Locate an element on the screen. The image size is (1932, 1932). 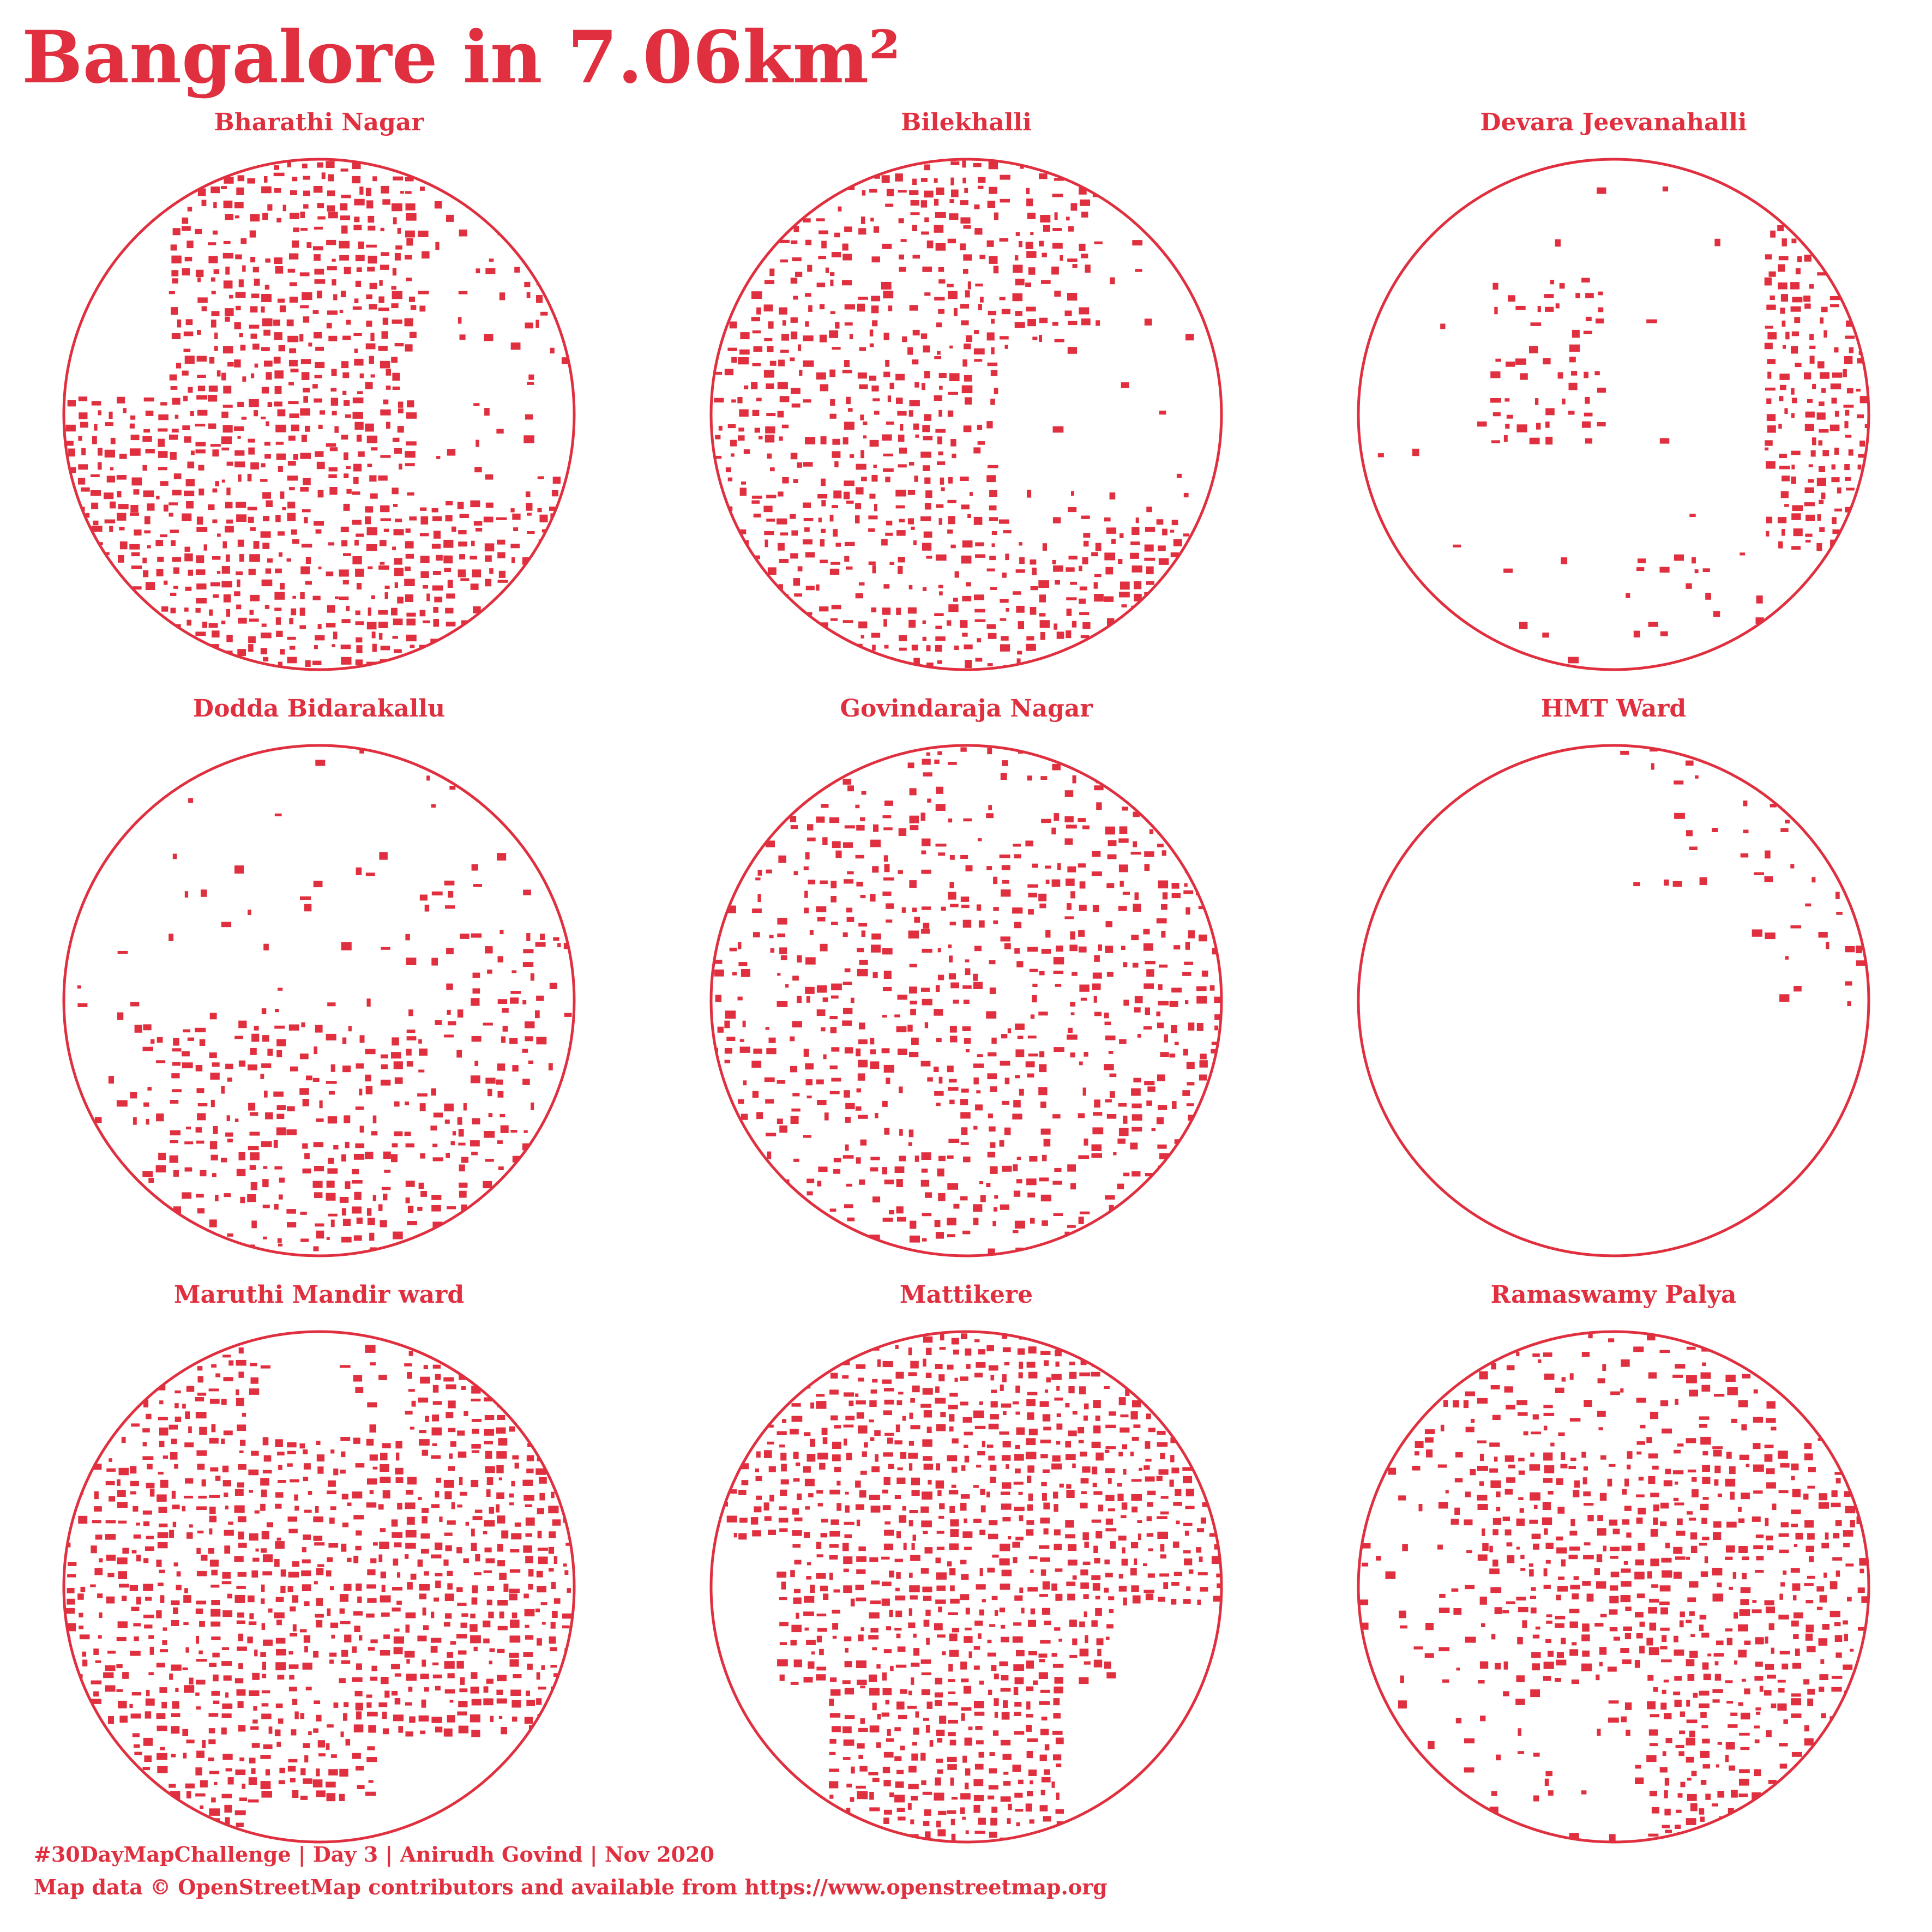
panel-title: HMT Ward is located at coordinates (1613, 709).